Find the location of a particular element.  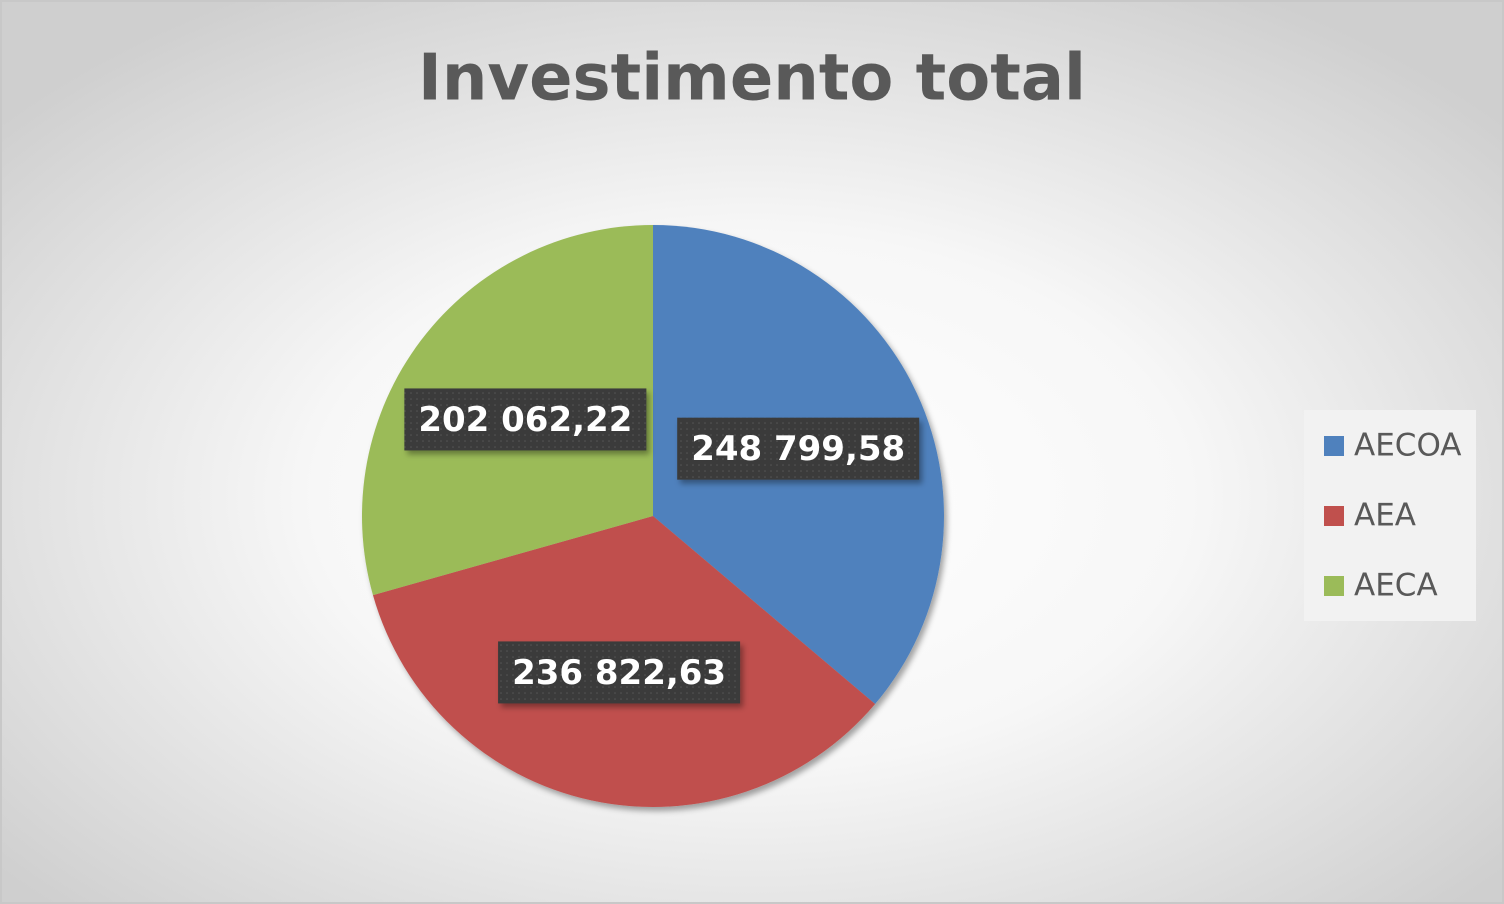

data-label: 202 062,22 is located at coordinates (525, 419).